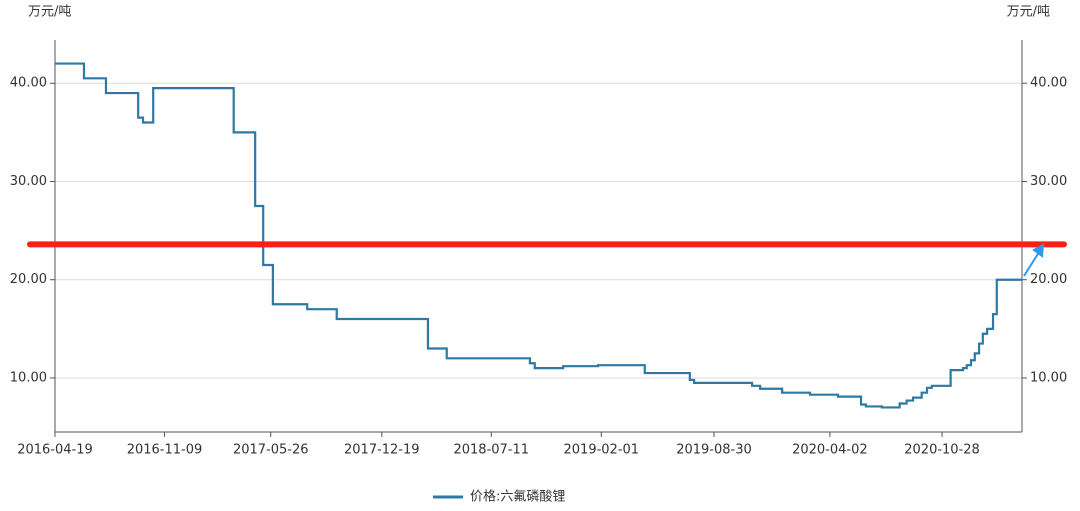 This screenshot has height=511, width=1080. I want to click on y-tick-label: 10.00, so click(28, 377).